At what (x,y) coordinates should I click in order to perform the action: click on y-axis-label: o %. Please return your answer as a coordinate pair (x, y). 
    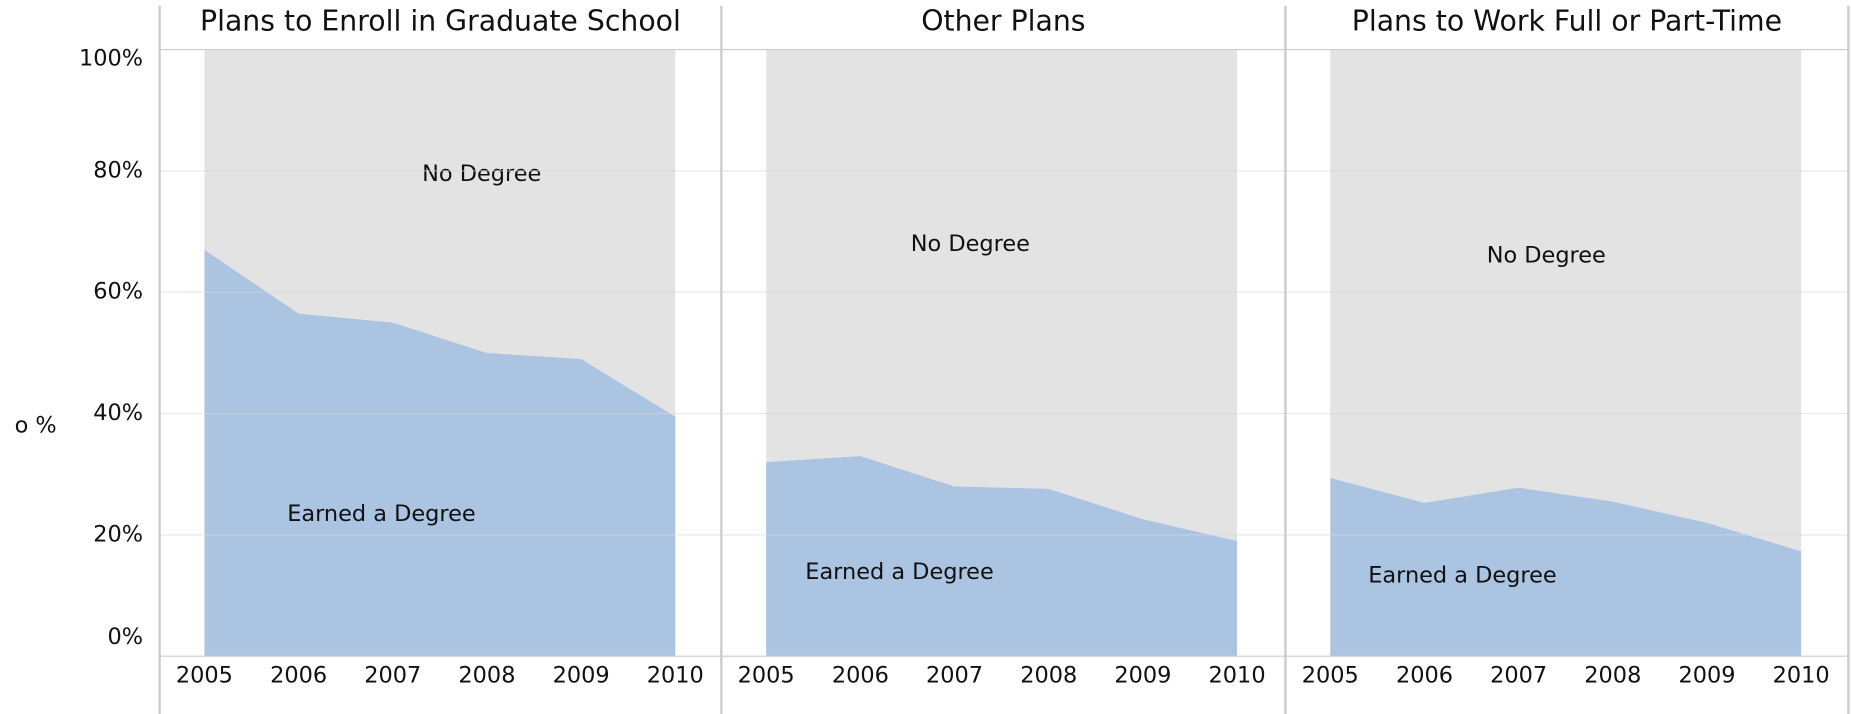
    Looking at the image, I should click on (36, 426).